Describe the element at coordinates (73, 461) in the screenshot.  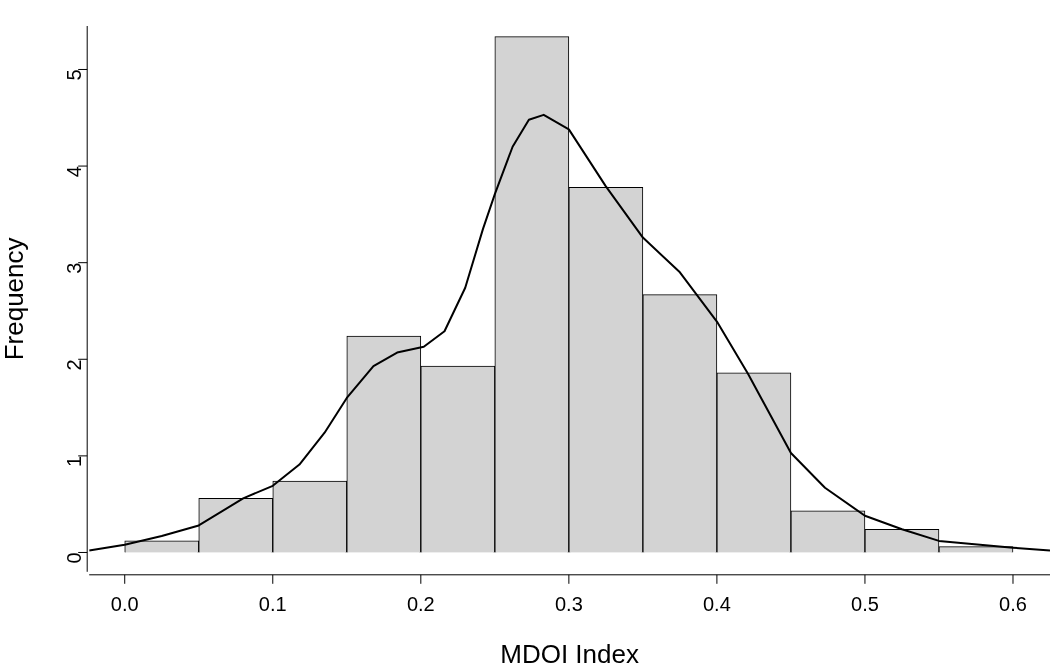
I see `y-tick-label: 1` at that location.